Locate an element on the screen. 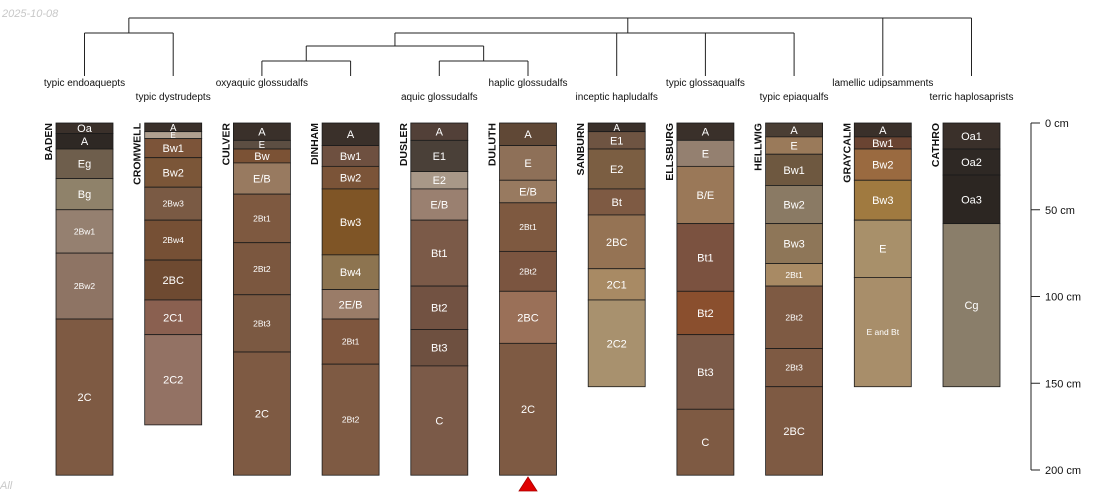 This screenshot has width=1100, height=500. horizon-label: 2Bt3 is located at coordinates (794, 368).